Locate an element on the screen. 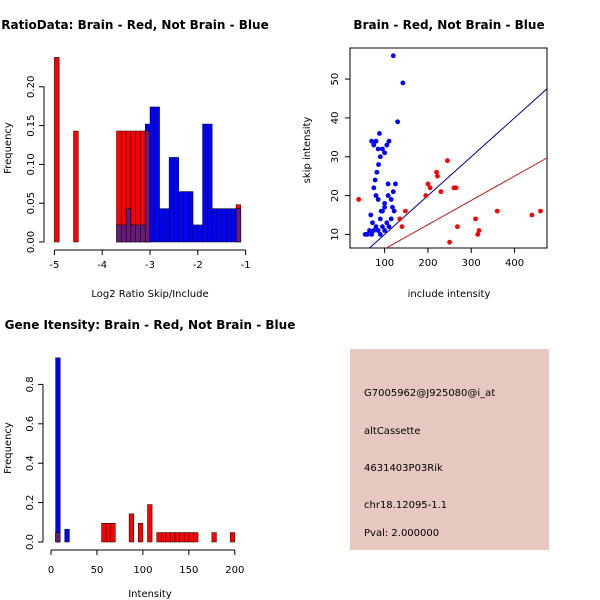 This screenshot has width=600, height=600. ratio-x-tick-label: -4 is located at coordinates (102, 265).